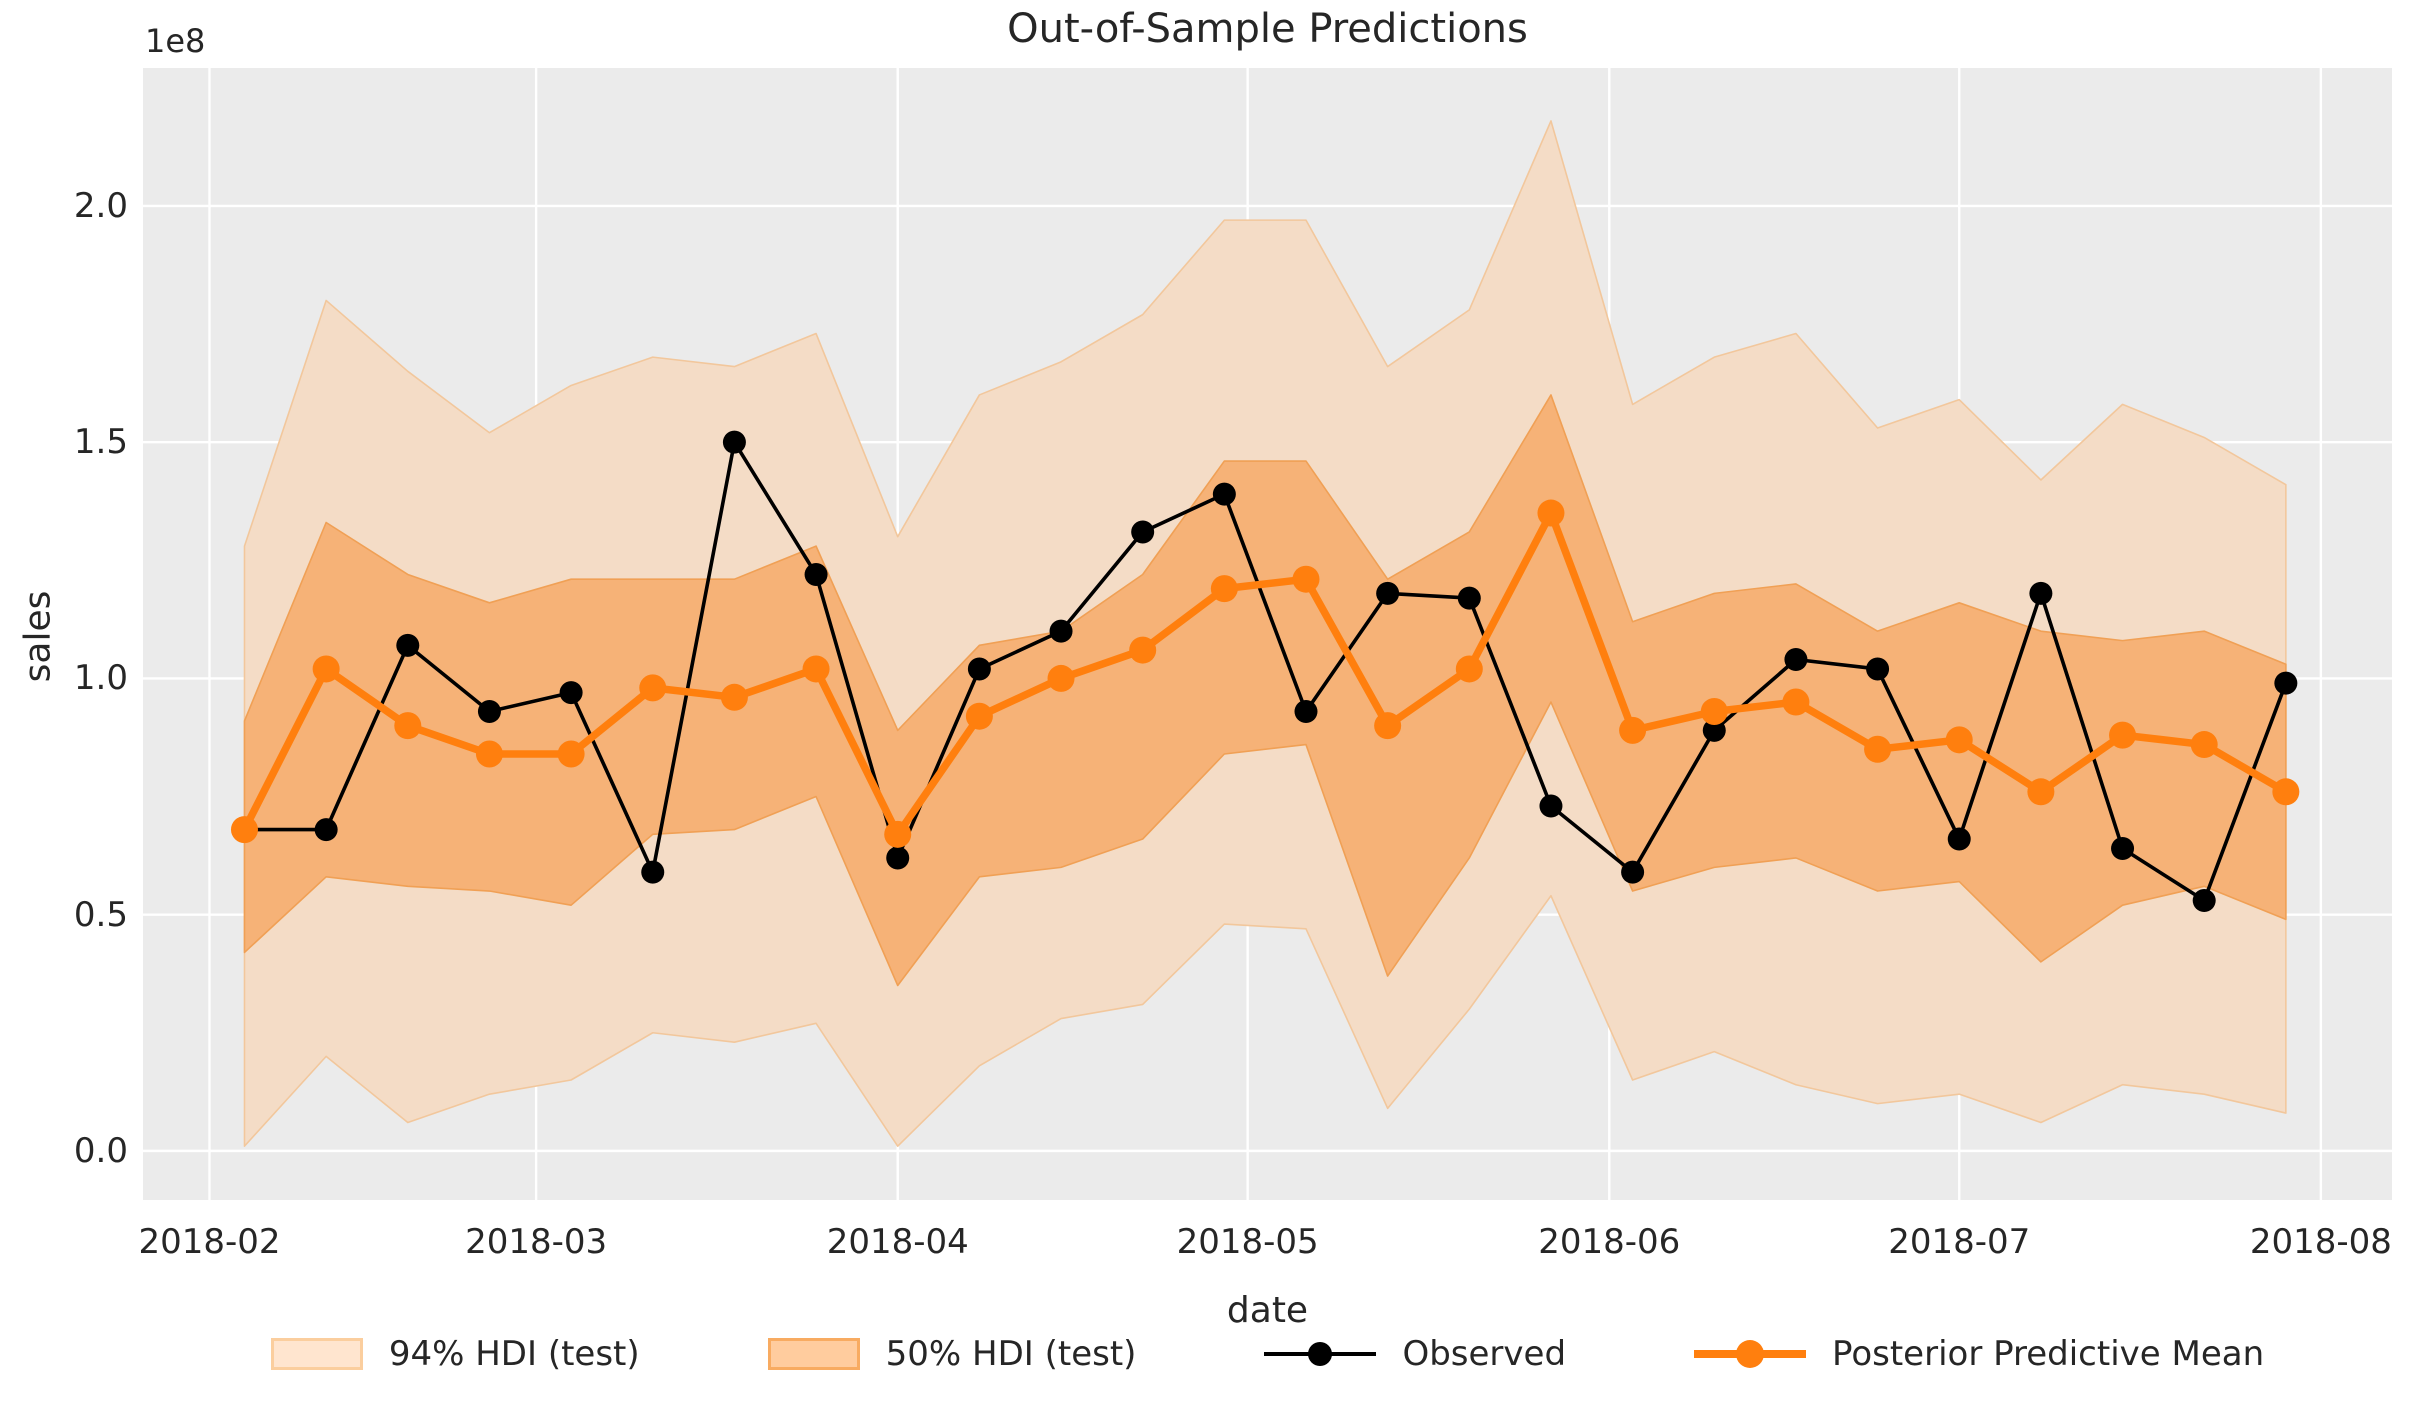 This screenshot has width=2423, height=1423. I want to click on x-tick-label: 2018-05, so click(1247, 1242).